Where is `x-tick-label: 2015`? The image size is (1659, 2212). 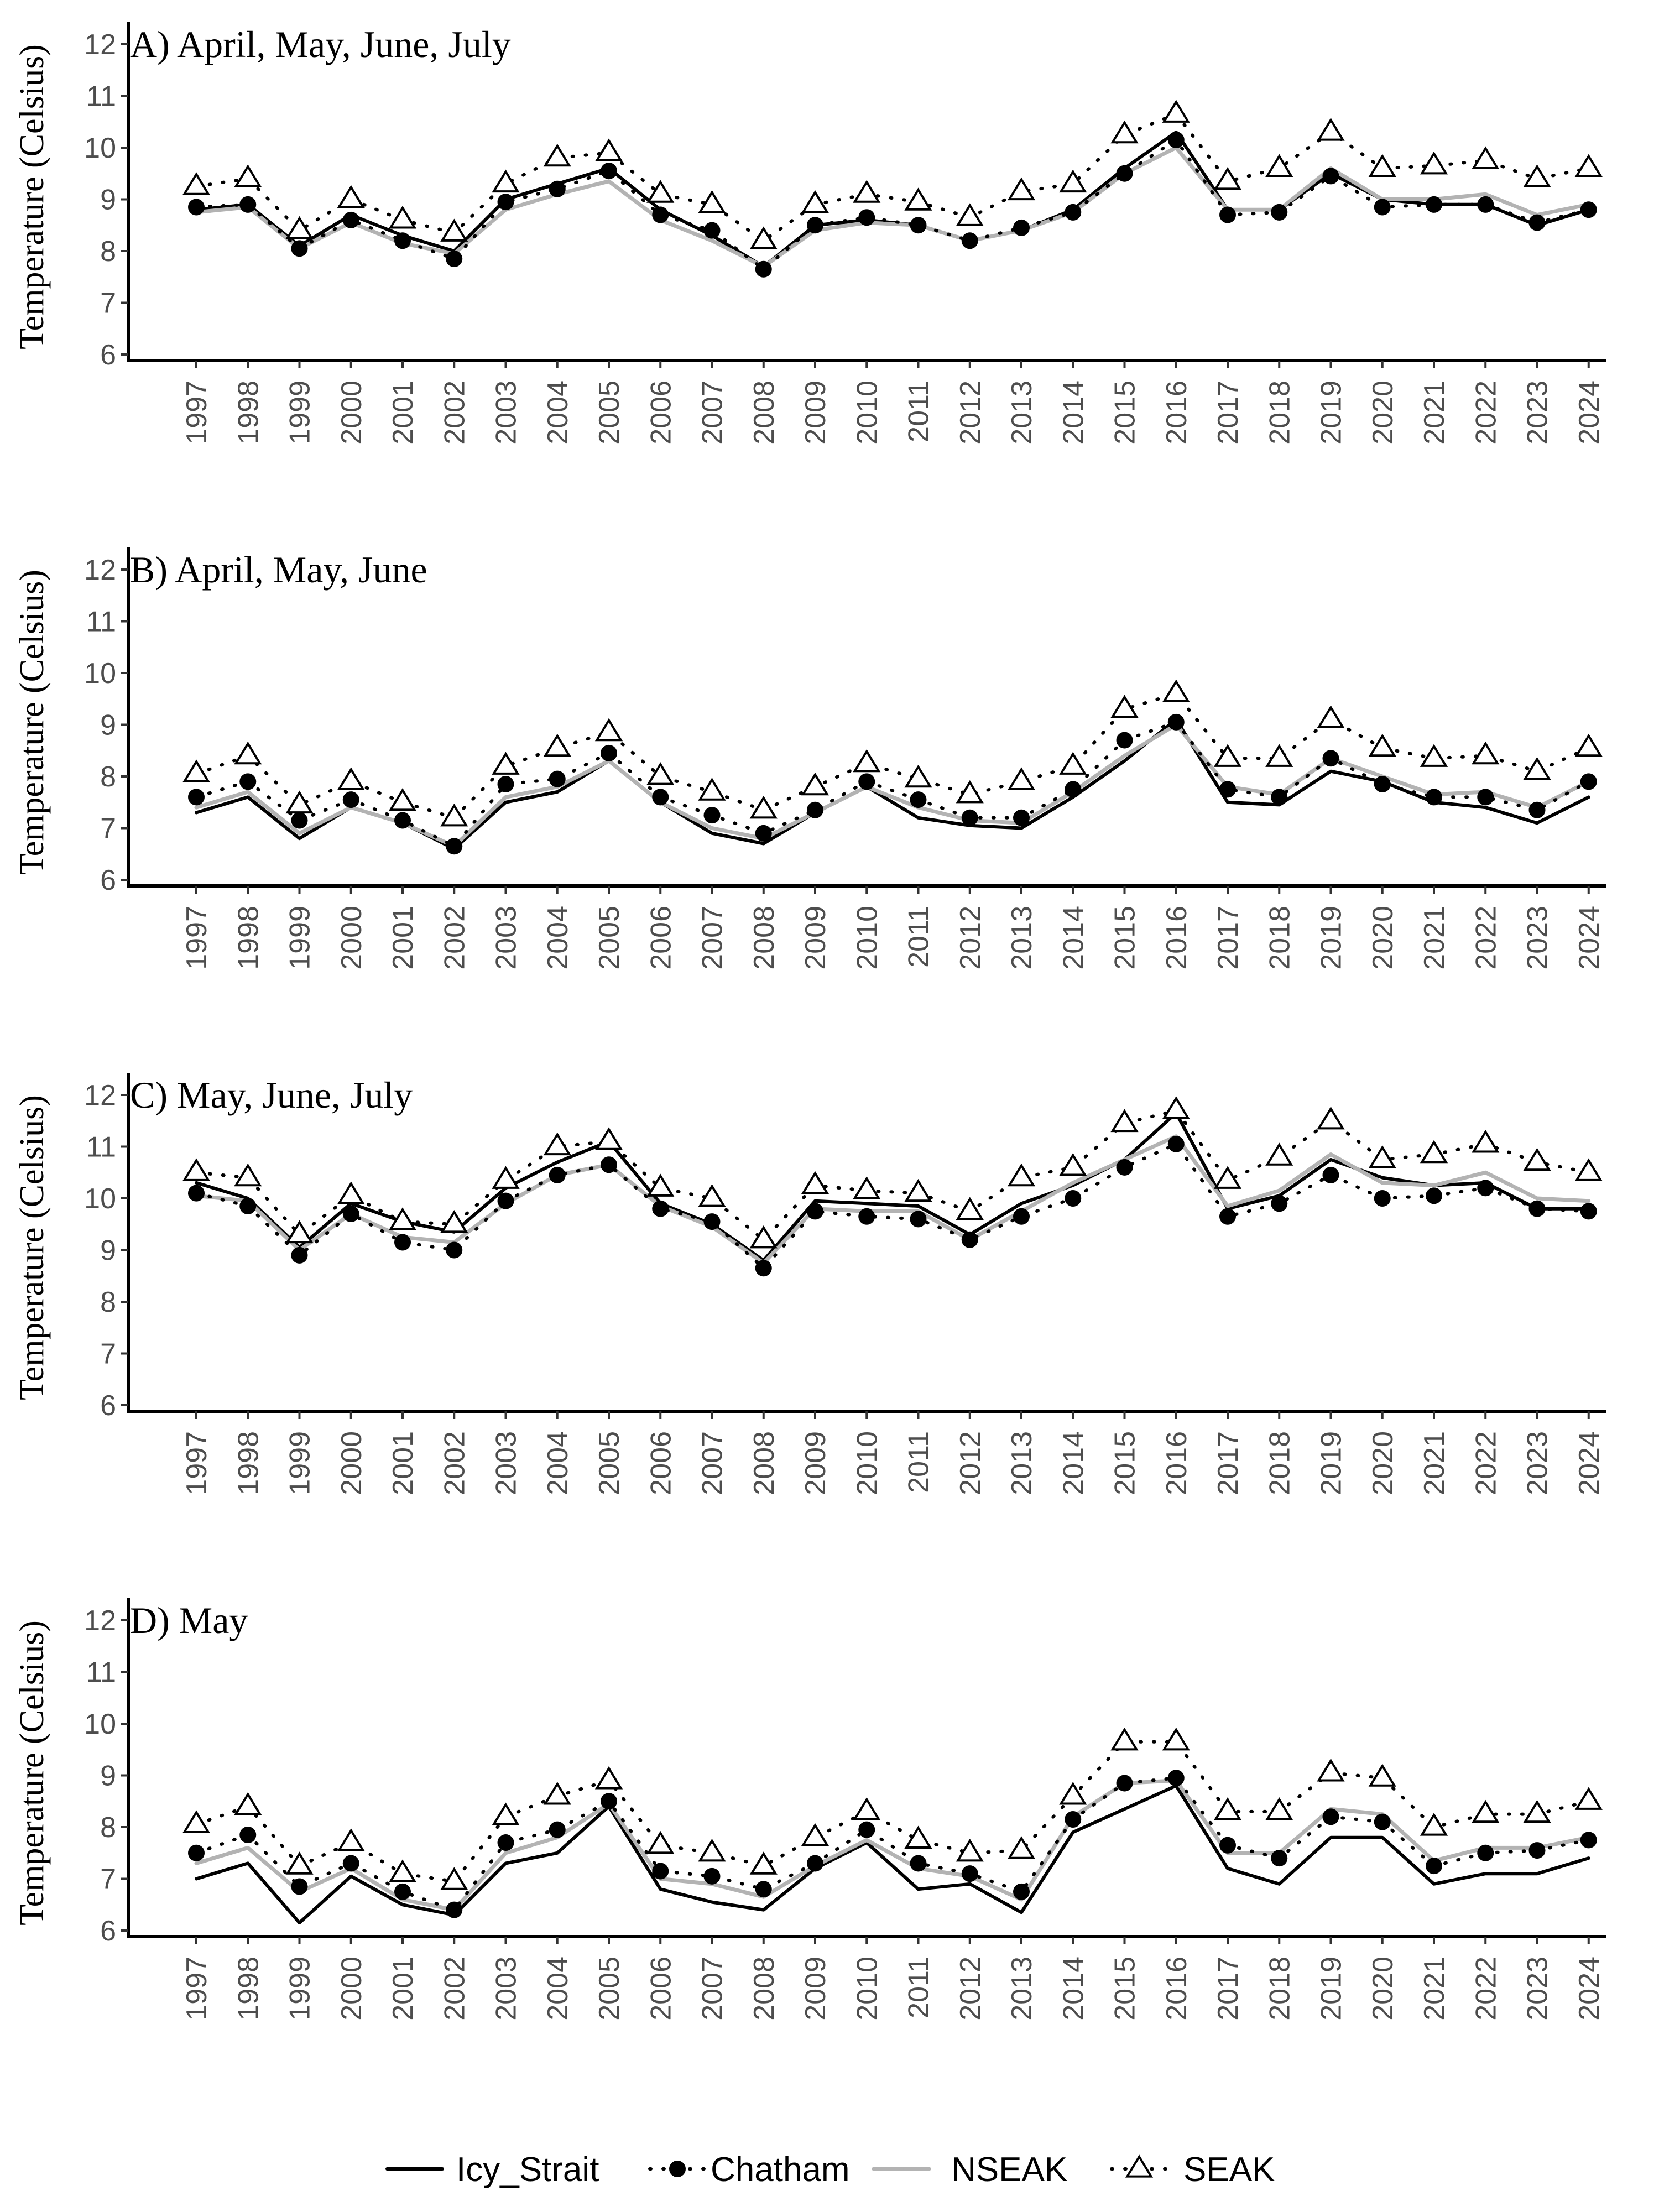
x-tick-label: 2015 is located at coordinates (1125, 938).